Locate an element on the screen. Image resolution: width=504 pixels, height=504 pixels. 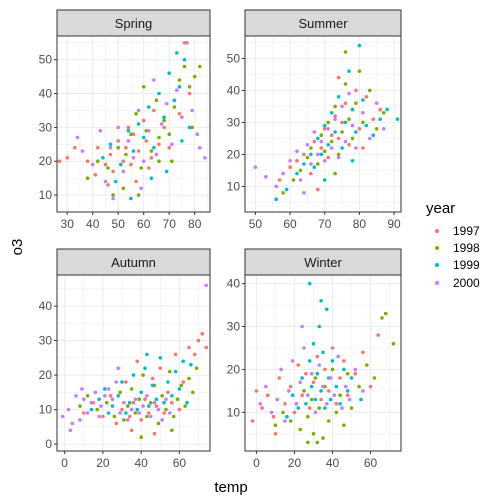
strip-autumn is located at coordinates (133, 262).